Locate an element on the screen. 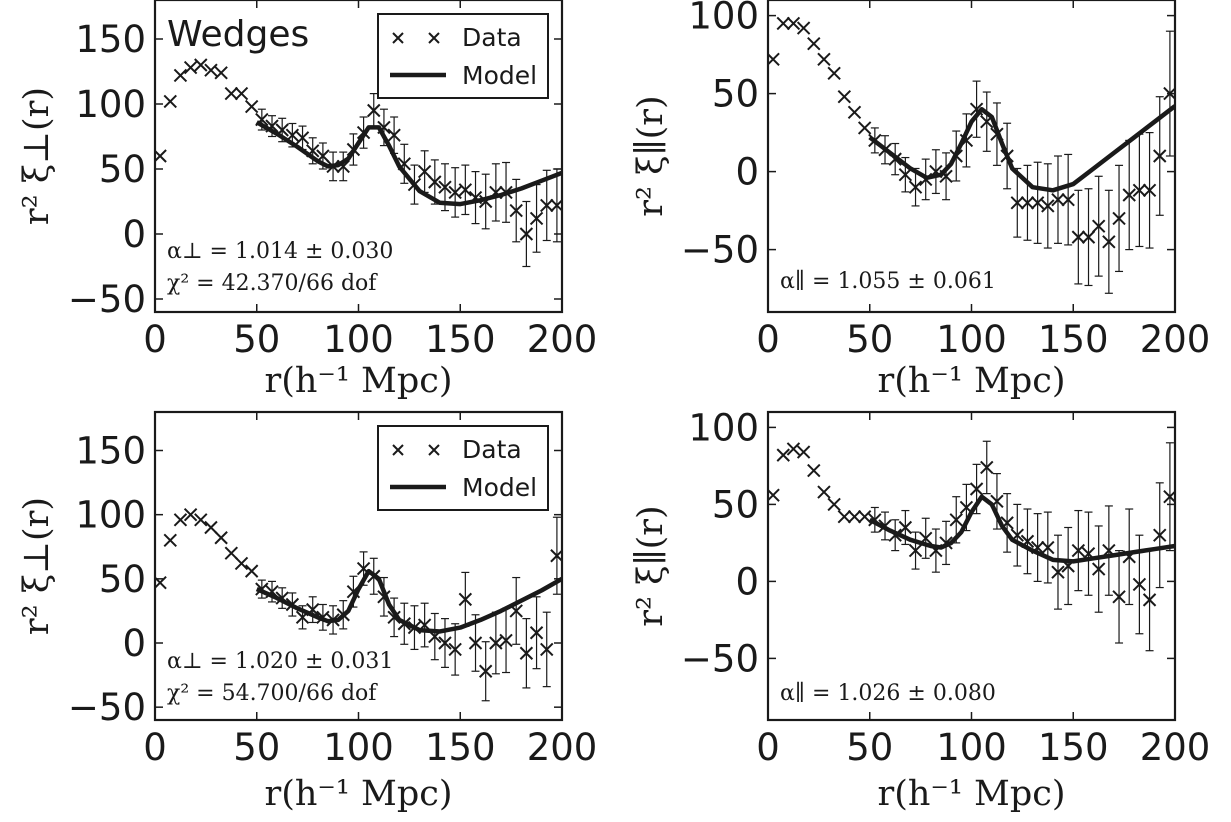 The height and width of the screenshot is (822, 1231). annotation-text: χ² = 54.700/66 dof is located at coordinates (272, 693).